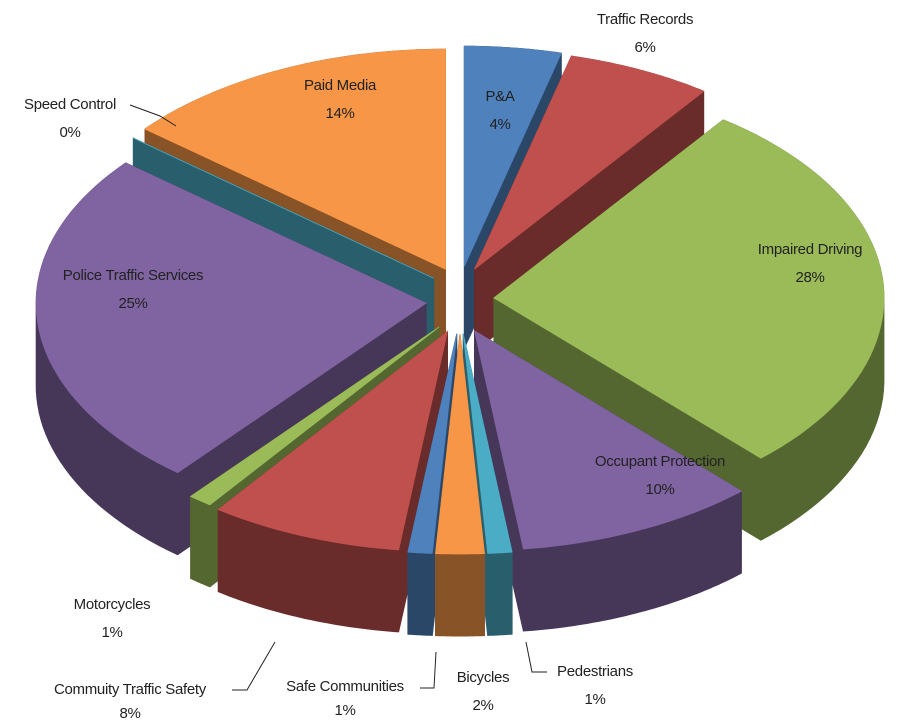 The height and width of the screenshot is (723, 899). I want to click on slice-label: Police Traffic Services, so click(133, 275).